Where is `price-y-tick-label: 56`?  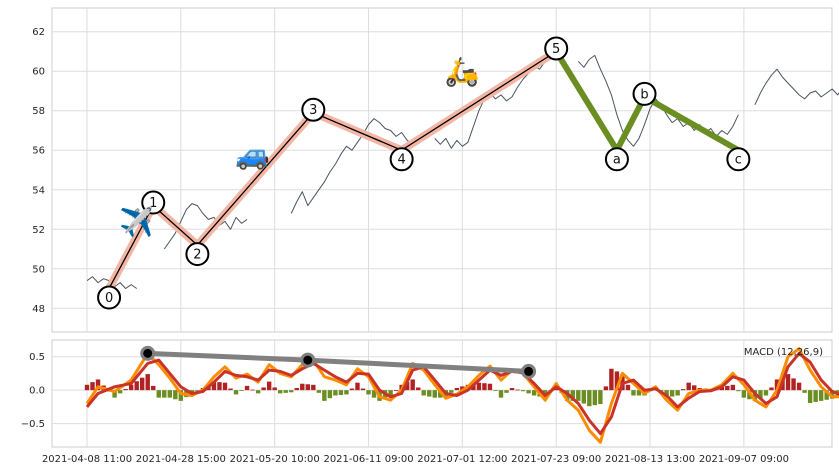
price-y-tick-label: 56 is located at coordinates (38, 151).